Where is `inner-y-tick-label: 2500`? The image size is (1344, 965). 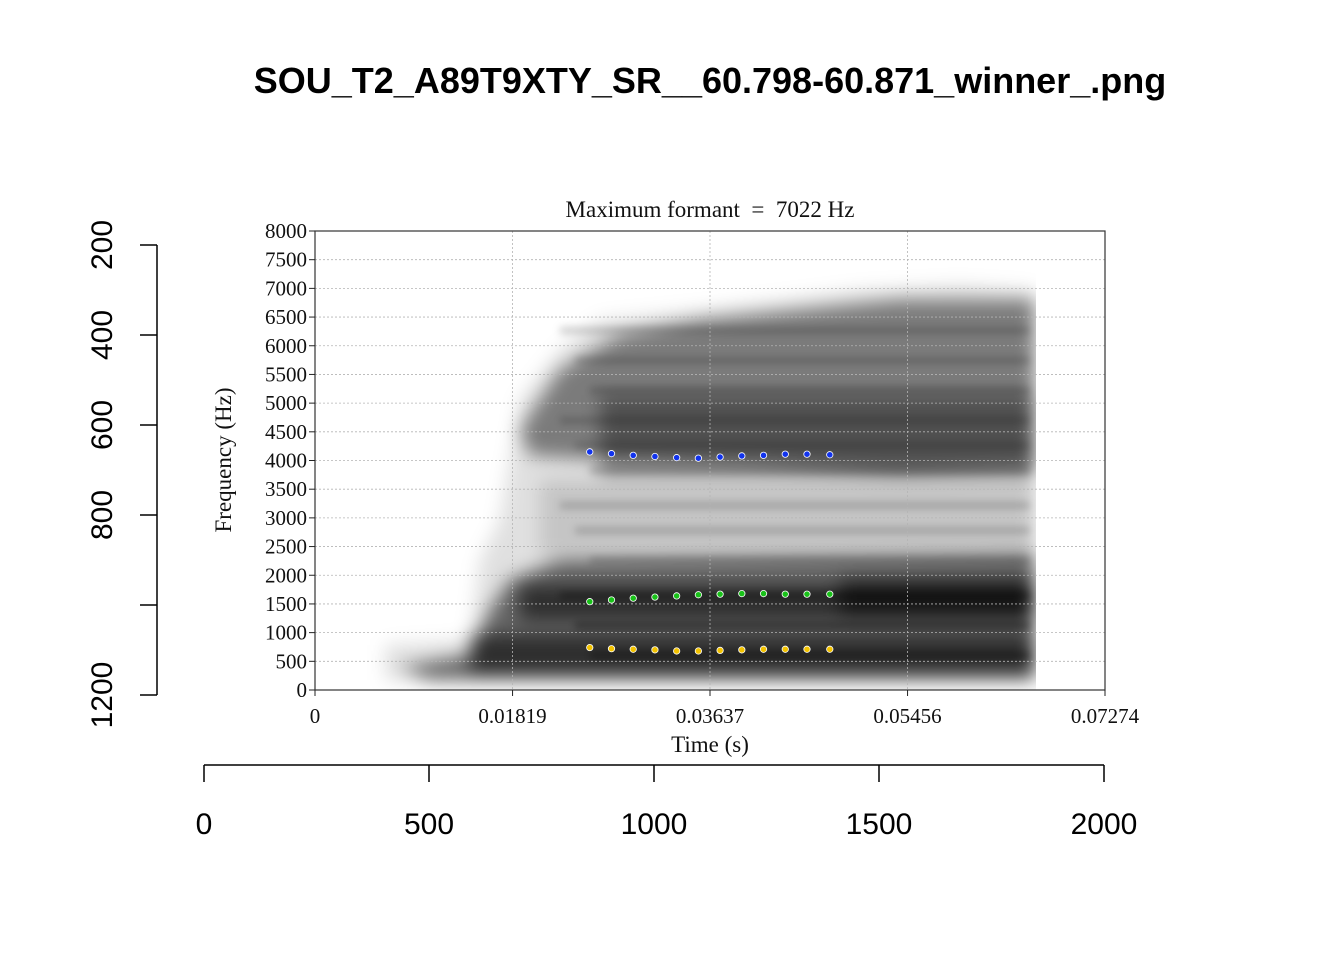
inner-y-tick-label: 2500 is located at coordinates (286, 547).